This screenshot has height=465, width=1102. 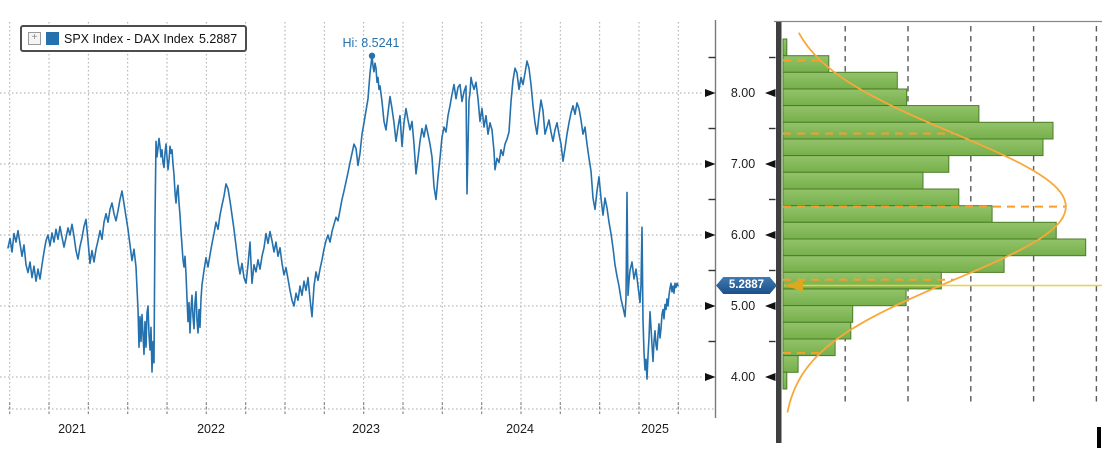 I want to click on expand-icon: +, so click(x=34, y=38).